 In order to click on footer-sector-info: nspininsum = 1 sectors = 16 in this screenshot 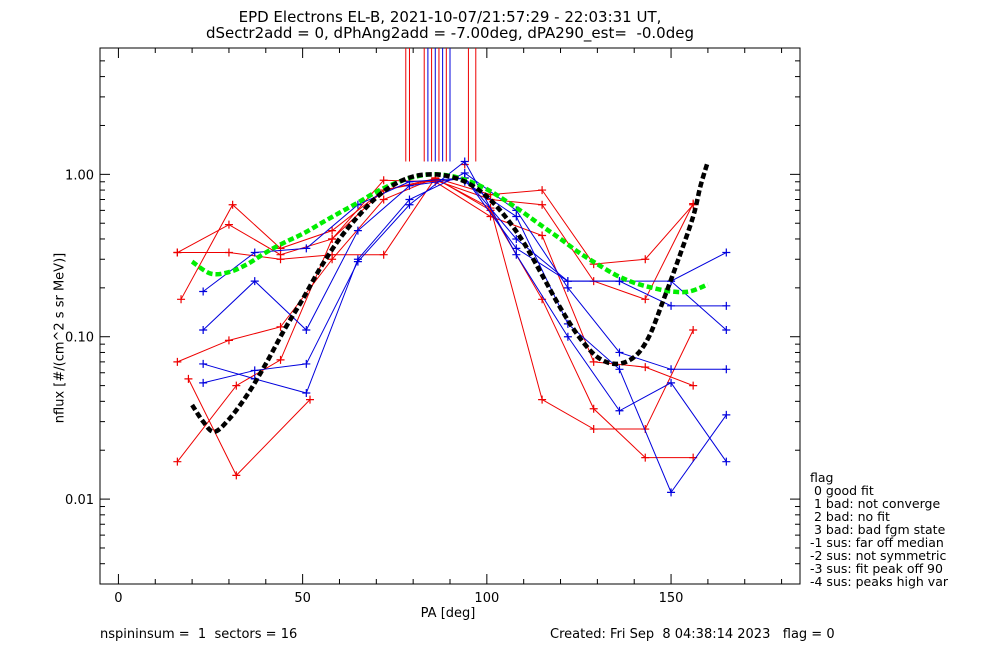, I will do `click(199, 634)`.